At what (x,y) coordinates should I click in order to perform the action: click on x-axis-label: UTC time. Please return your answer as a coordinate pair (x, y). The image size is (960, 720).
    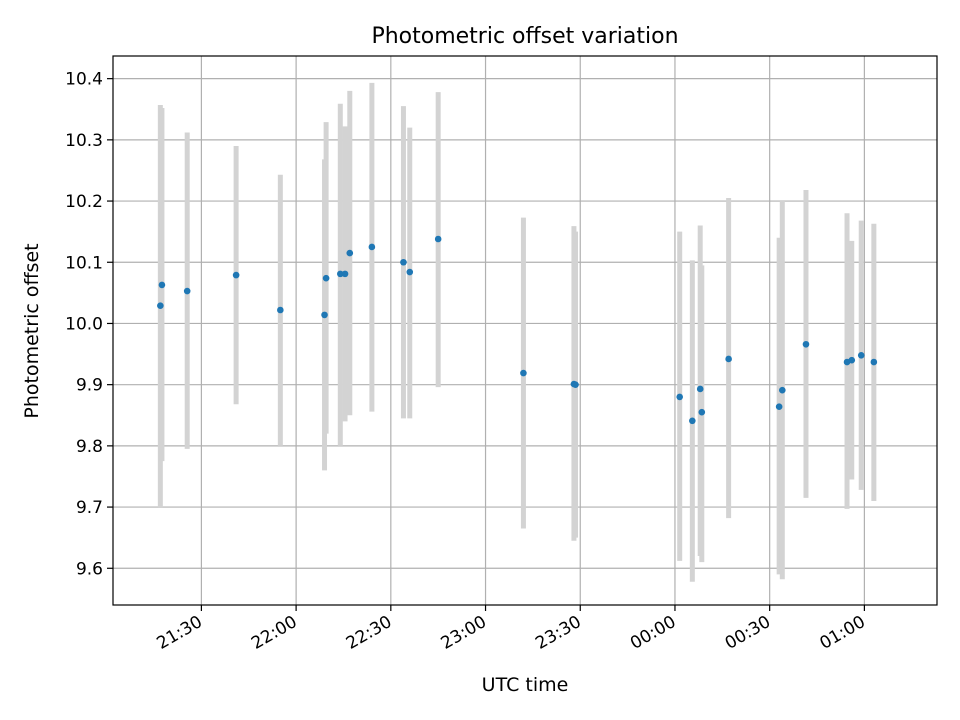
    Looking at the image, I should click on (525, 685).